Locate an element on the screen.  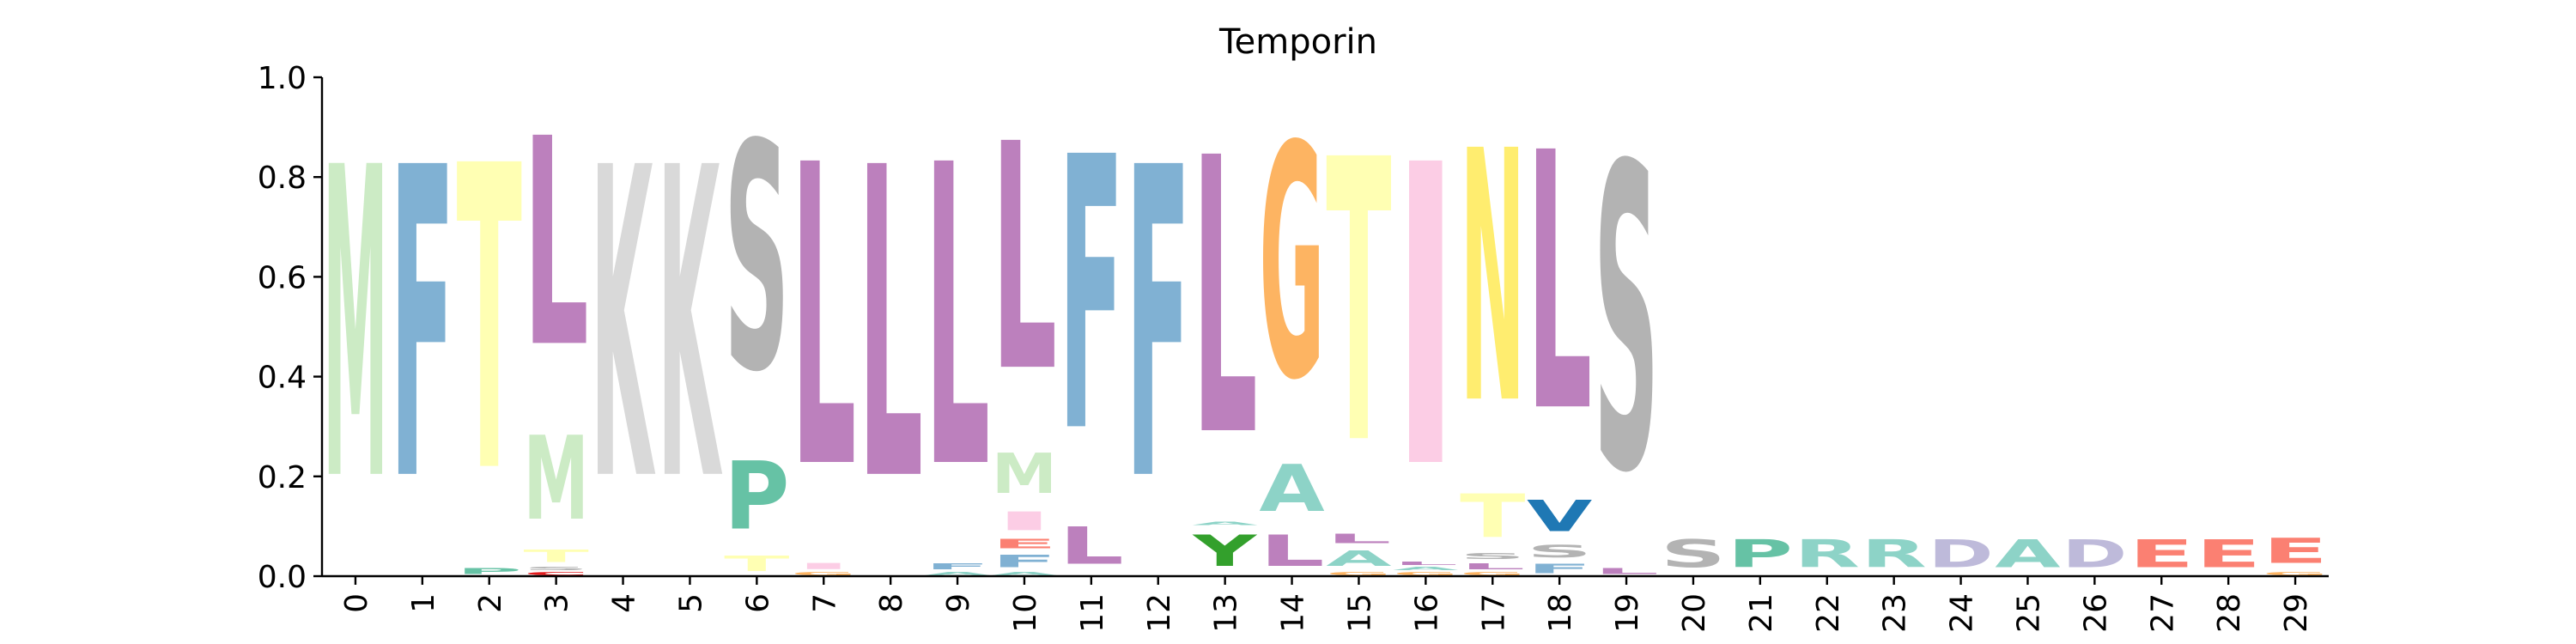
x-tick-label: 23 is located at coordinates (1895, 613).